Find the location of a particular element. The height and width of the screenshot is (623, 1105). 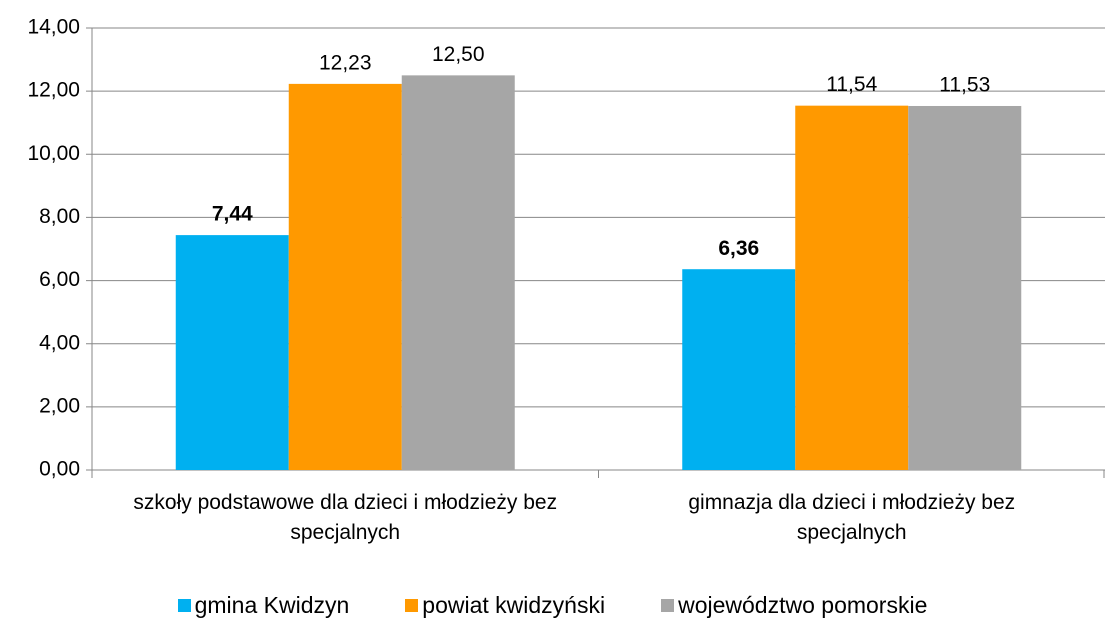

legend-item: województwo pomorskie is located at coordinates (794, 605).